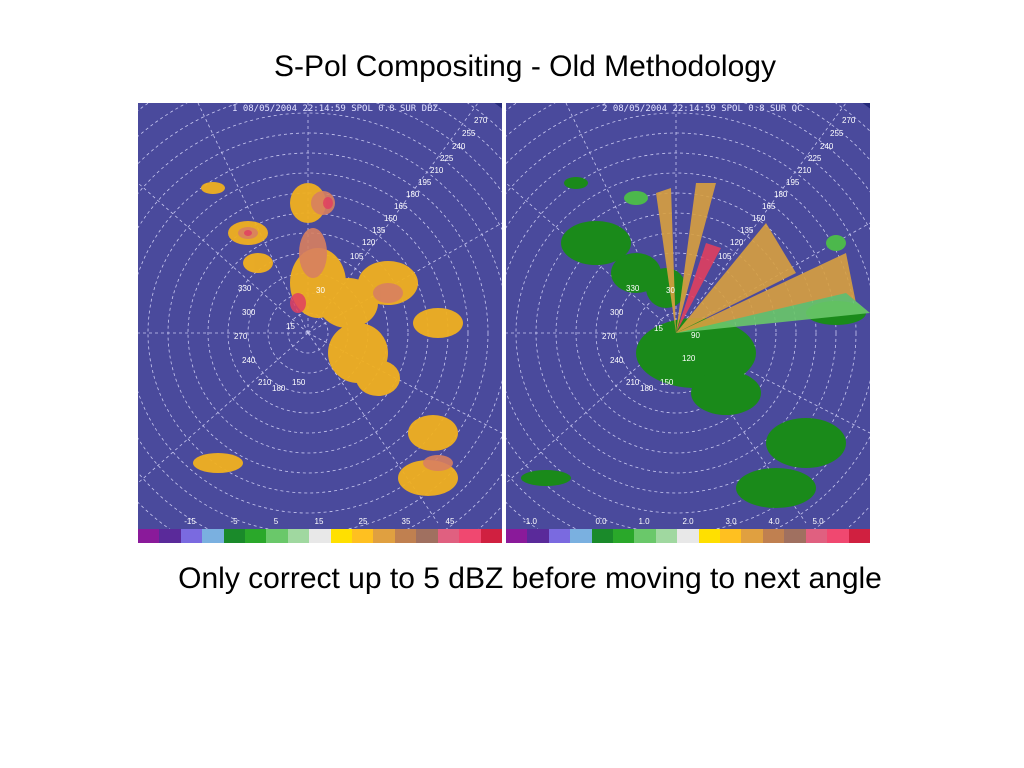 The width and height of the screenshot is (1024, 768). What do you see at coordinates (335, 109) in the screenshot?
I see `panel-header-dbz: 1 08/05/2004 22:14:59 SPOL 0.8 SUR DBZ` at bounding box center [335, 109].